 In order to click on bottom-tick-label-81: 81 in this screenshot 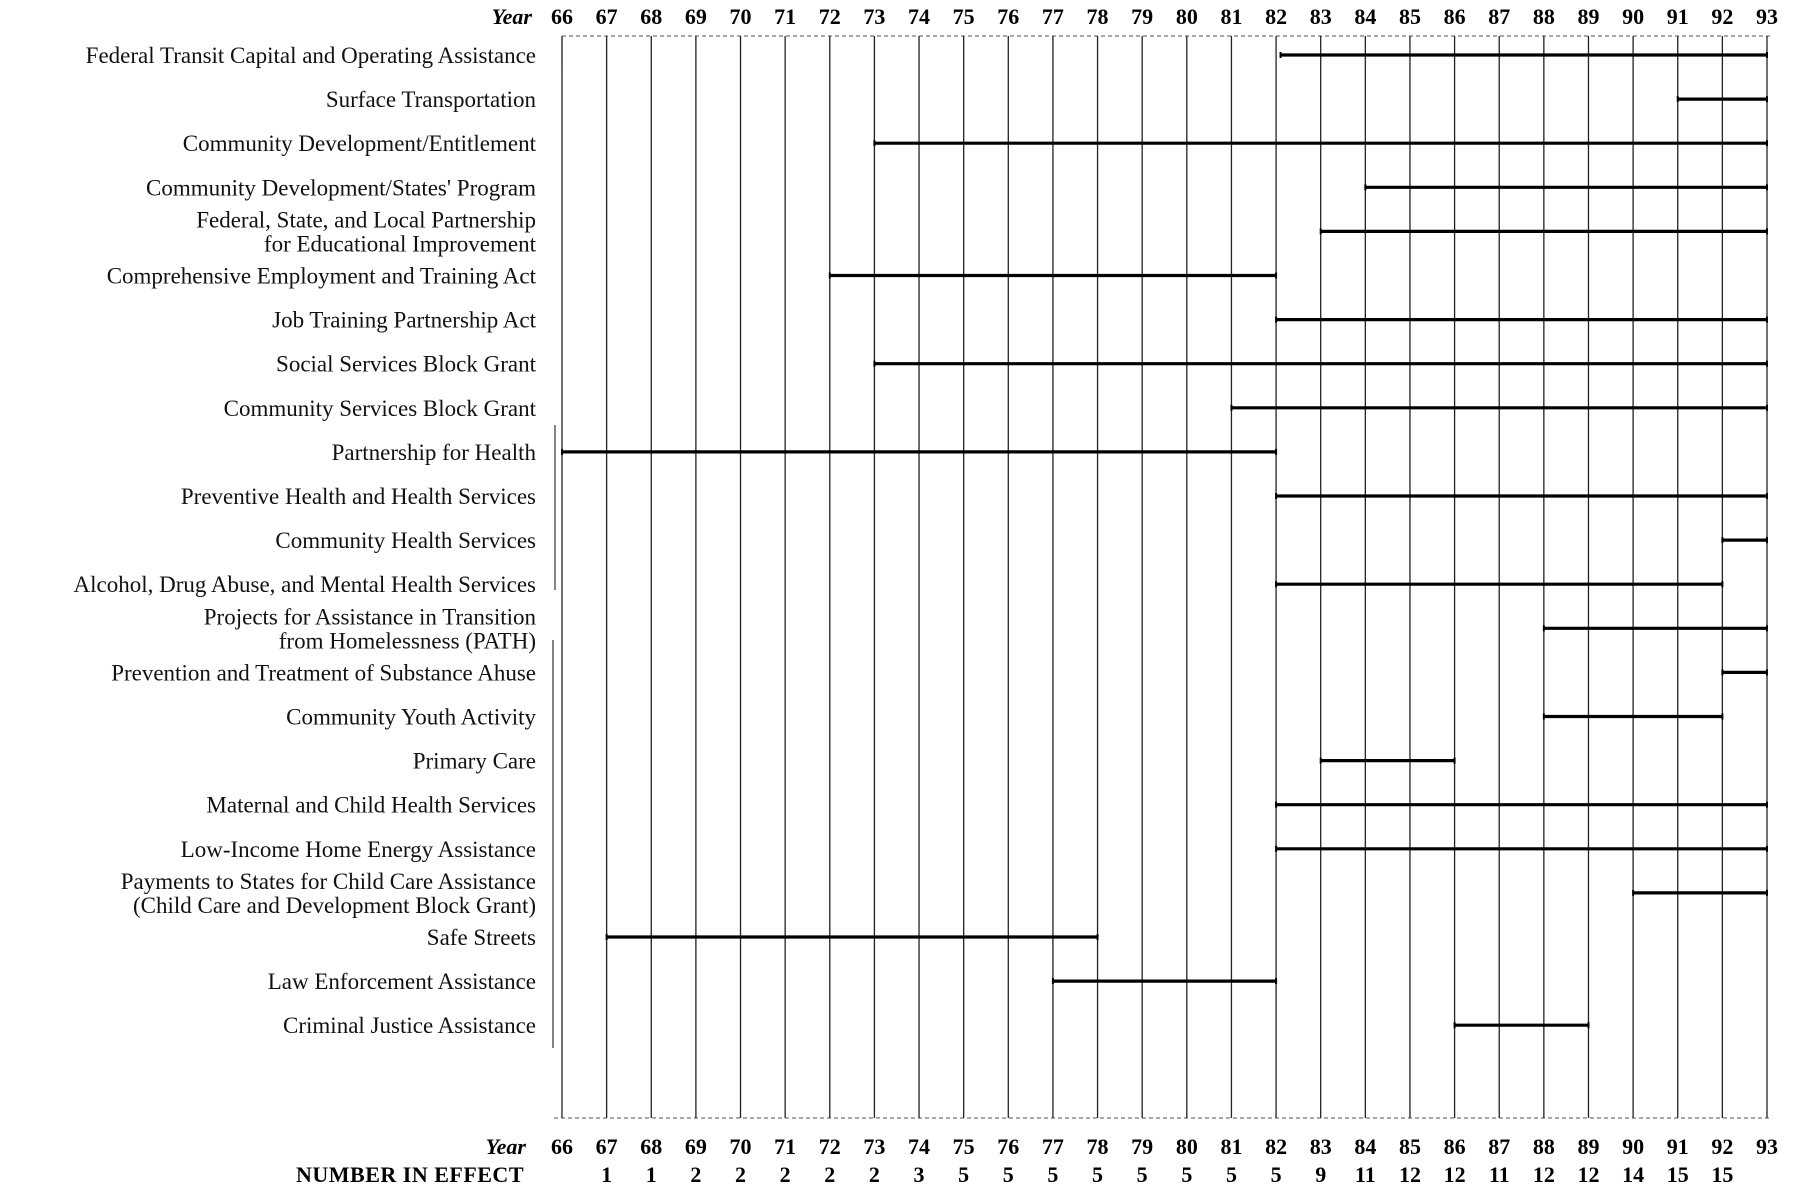, I will do `click(1231, 1146)`.